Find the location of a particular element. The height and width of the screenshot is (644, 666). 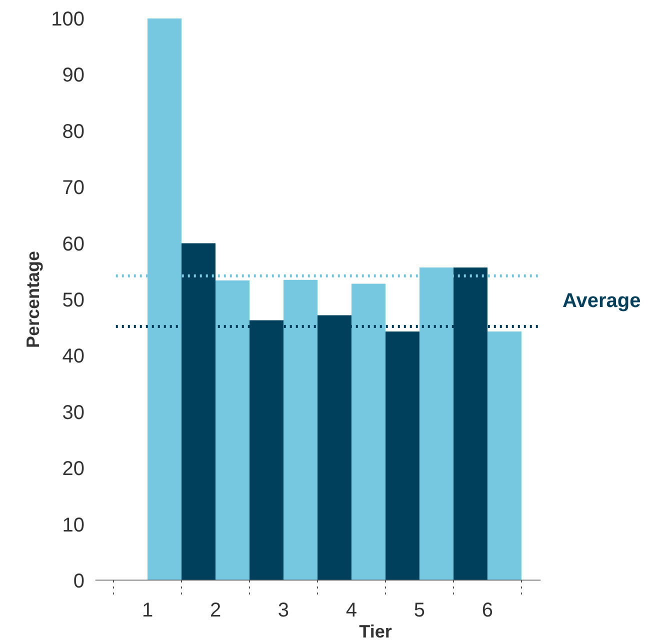

y-tick-label: 30 is located at coordinates (73, 413).